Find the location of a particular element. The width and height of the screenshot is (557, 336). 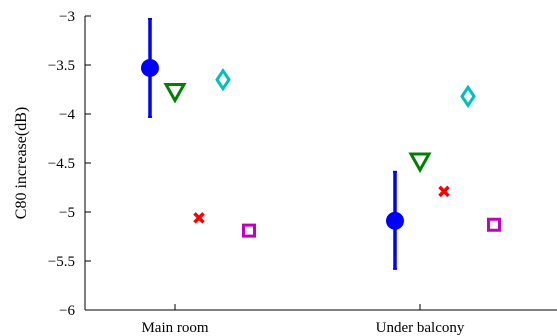

x-tick-label: Main room is located at coordinates (174, 328).